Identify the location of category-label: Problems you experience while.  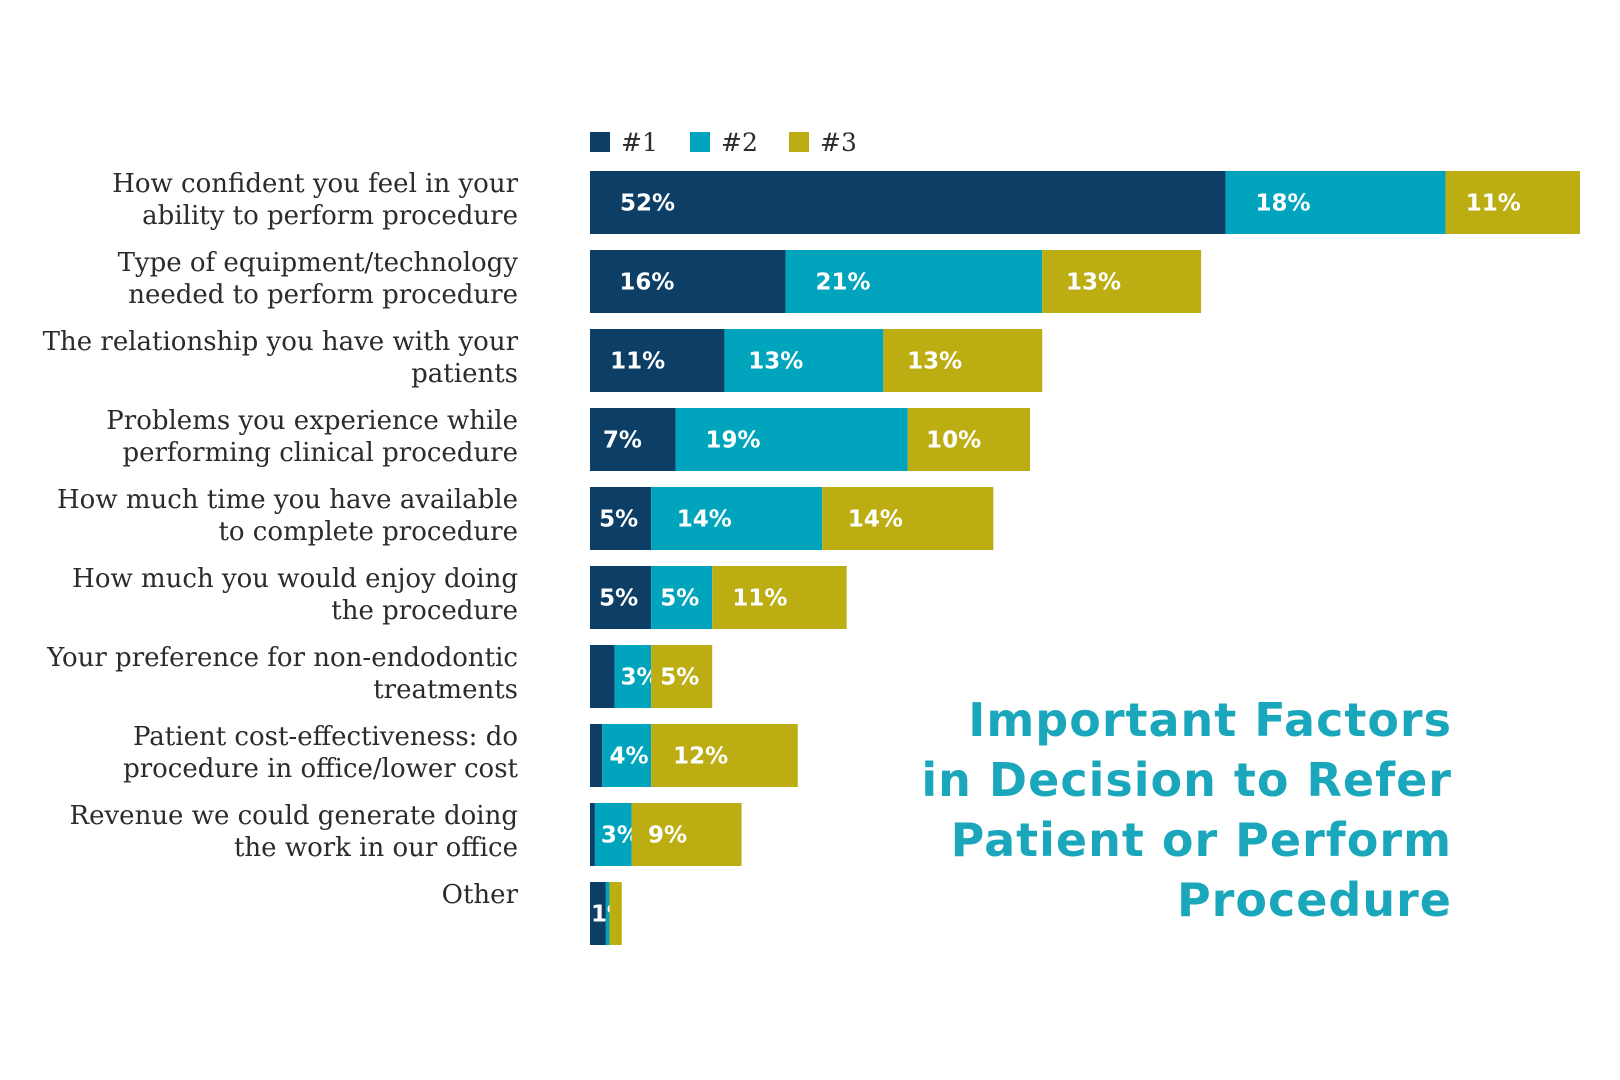
(312, 421).